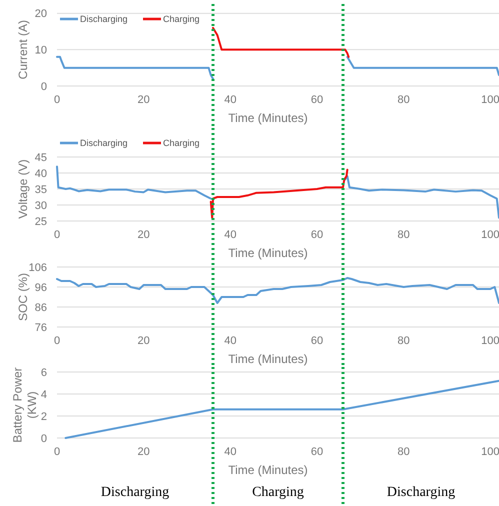  I want to click on y-tick-label: 2, so click(43, 416).